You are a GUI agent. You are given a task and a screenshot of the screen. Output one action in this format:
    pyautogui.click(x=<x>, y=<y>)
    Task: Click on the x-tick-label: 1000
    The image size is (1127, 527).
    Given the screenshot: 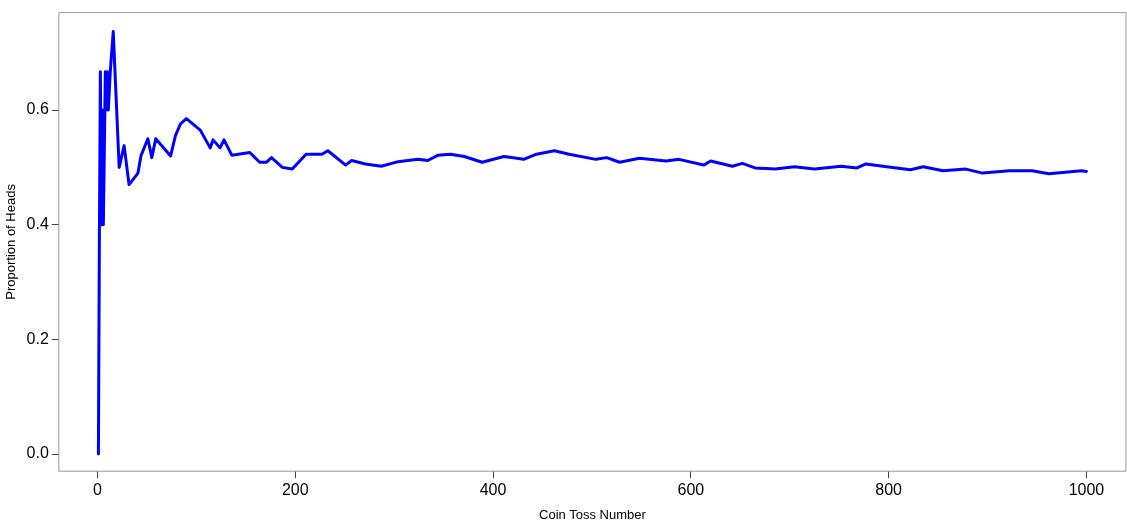 What is the action you would take?
    pyautogui.click(x=1086, y=490)
    